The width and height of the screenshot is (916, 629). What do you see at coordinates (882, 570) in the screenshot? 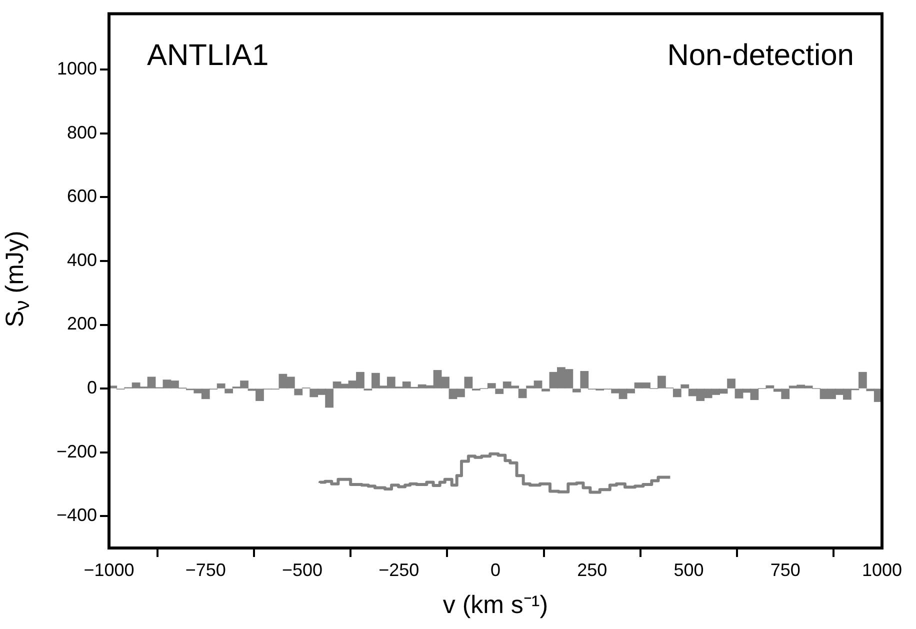
I see `x-tick-label: 1000` at bounding box center [882, 570].